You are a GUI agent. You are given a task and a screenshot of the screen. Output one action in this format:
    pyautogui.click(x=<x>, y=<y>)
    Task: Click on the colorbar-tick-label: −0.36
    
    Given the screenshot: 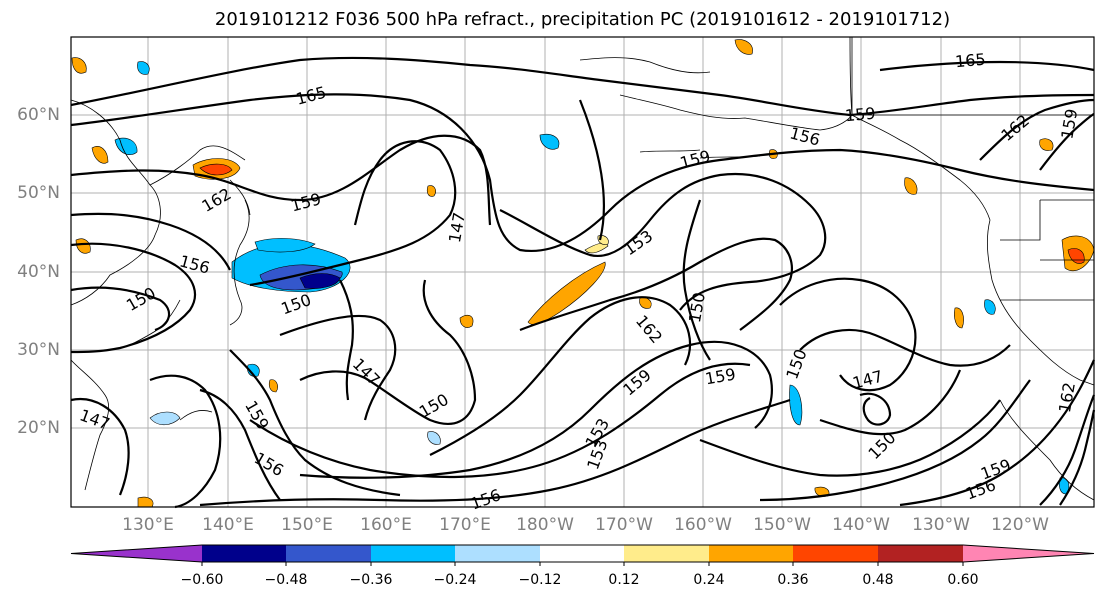 What is the action you would take?
    pyautogui.click(x=371, y=580)
    